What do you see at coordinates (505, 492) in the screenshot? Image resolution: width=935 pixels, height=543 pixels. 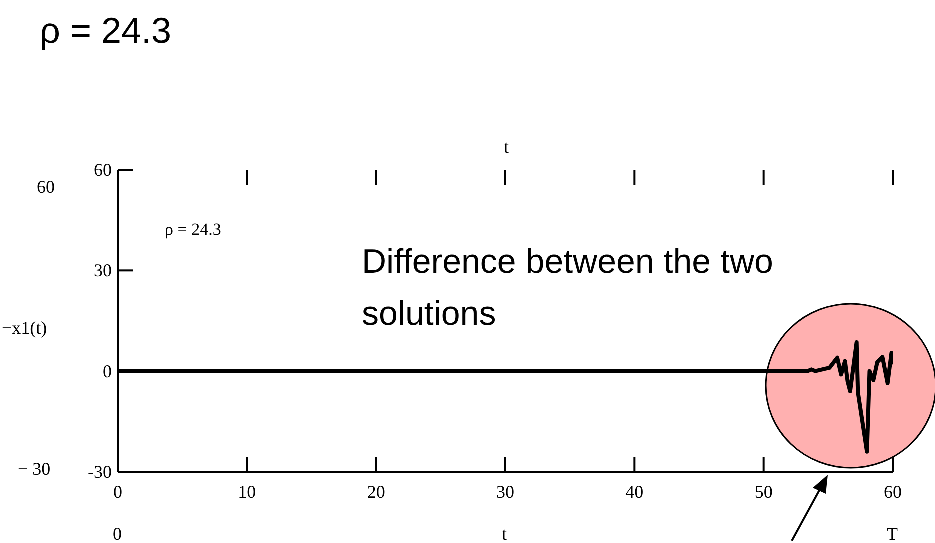 I see `x-tick-label: 30` at bounding box center [505, 492].